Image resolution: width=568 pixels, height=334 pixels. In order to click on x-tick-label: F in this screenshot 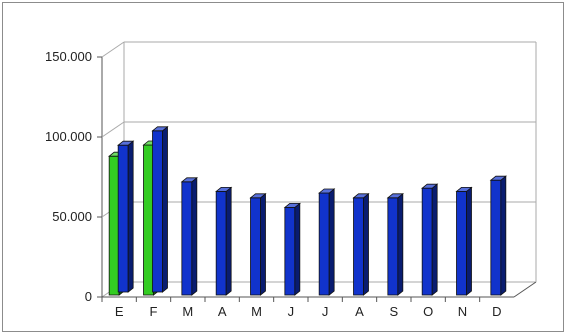, I will do `click(154, 311)`.